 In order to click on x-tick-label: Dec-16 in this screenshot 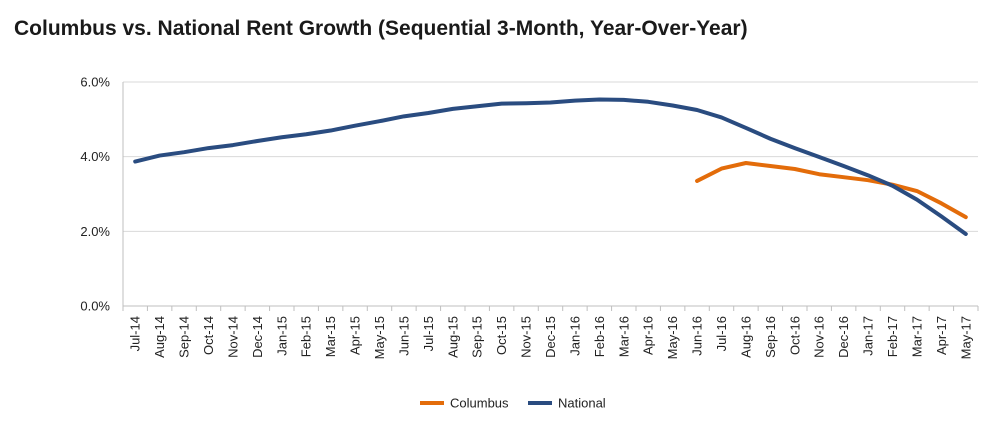, I will do `click(843, 337)`.